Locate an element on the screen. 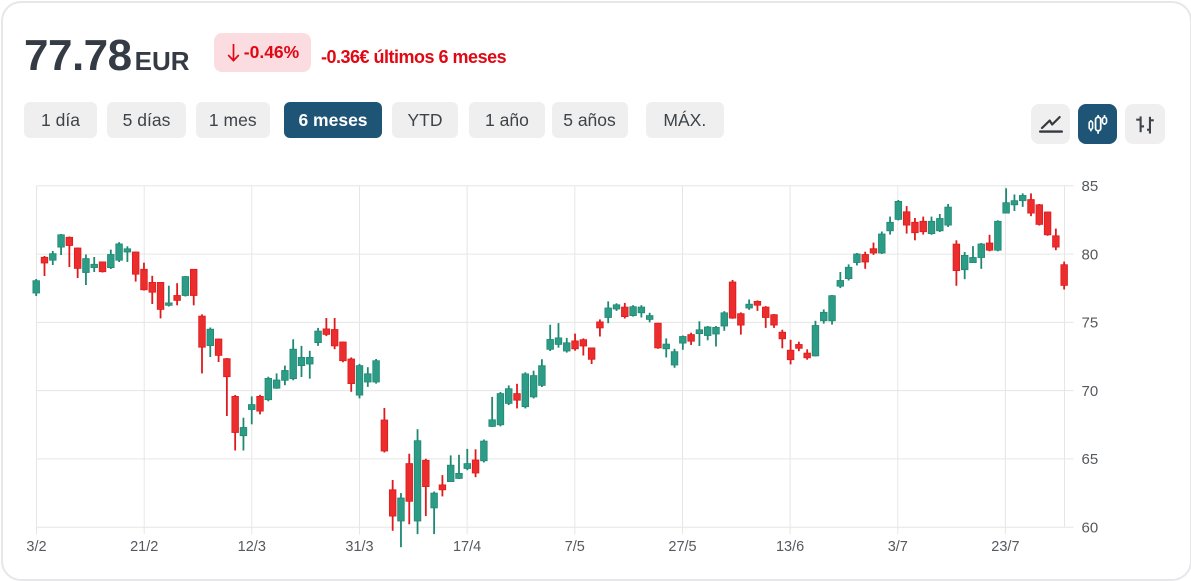 The height and width of the screenshot is (581, 1191). svg-text: 65 is located at coordinates (1090, 459).